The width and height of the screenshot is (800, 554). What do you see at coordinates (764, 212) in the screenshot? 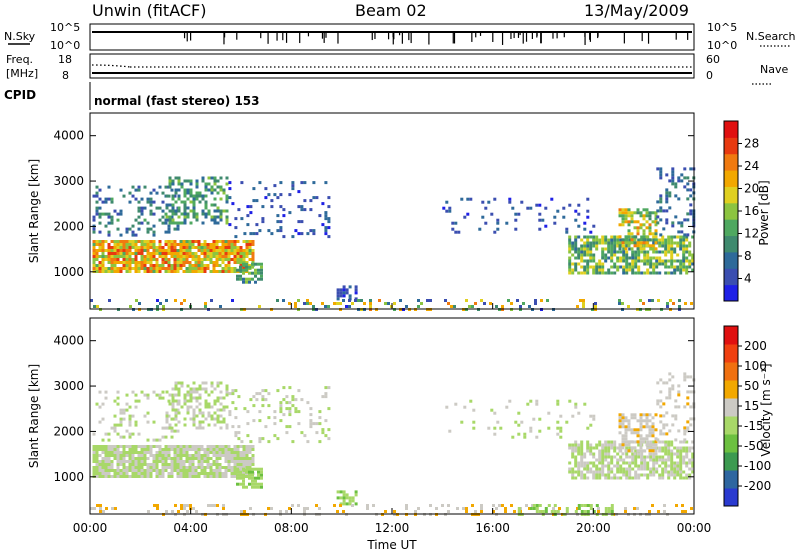
I see `power-colorbar-label: Power [dB]` at bounding box center [764, 212].